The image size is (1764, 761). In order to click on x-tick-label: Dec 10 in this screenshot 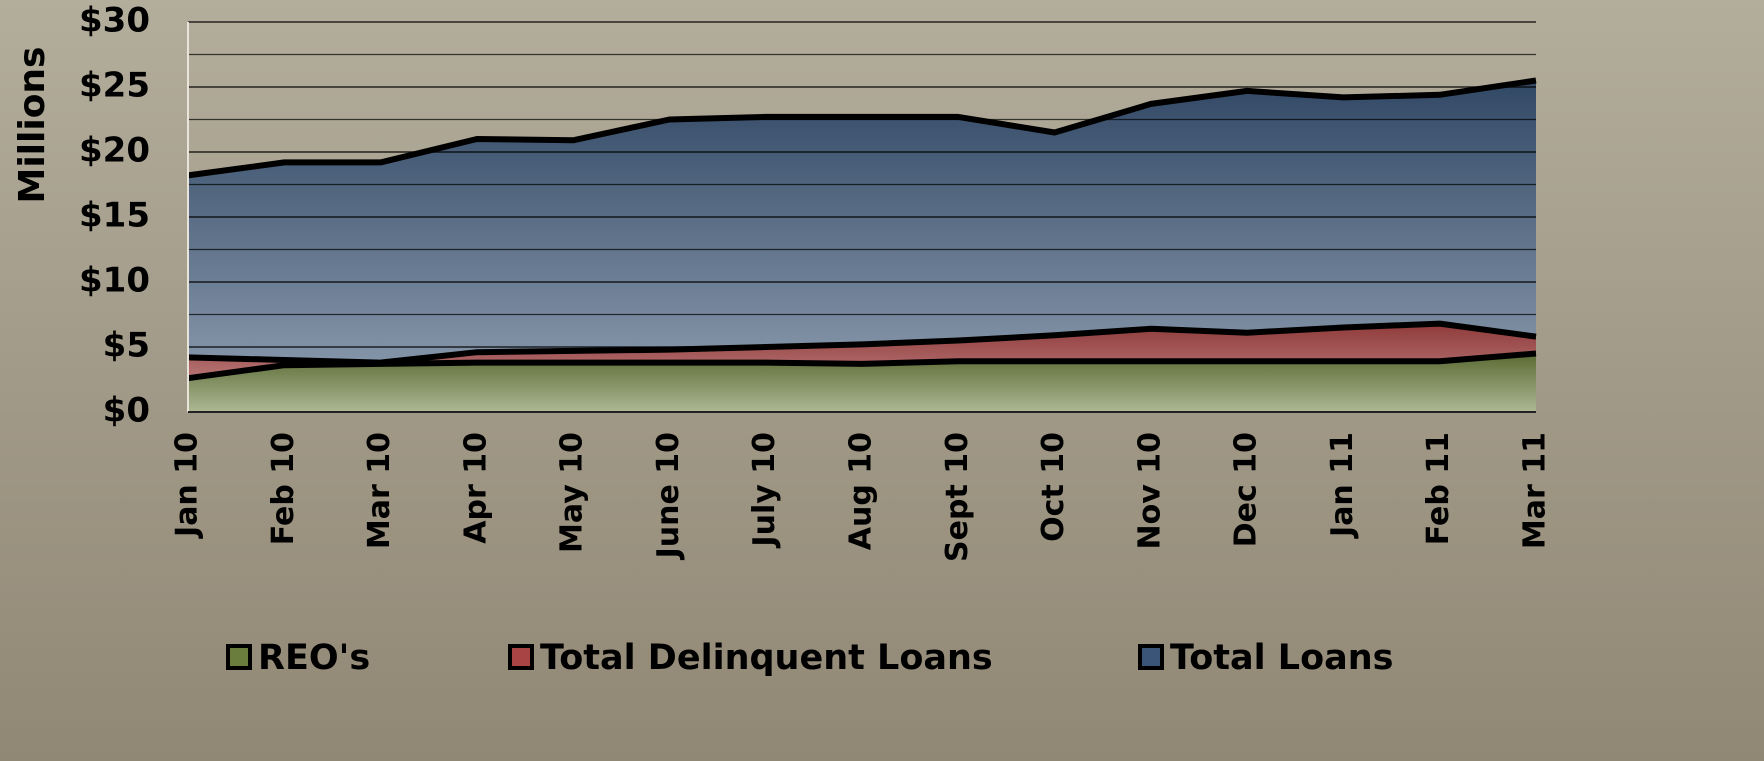, I will do `click(1246, 489)`.